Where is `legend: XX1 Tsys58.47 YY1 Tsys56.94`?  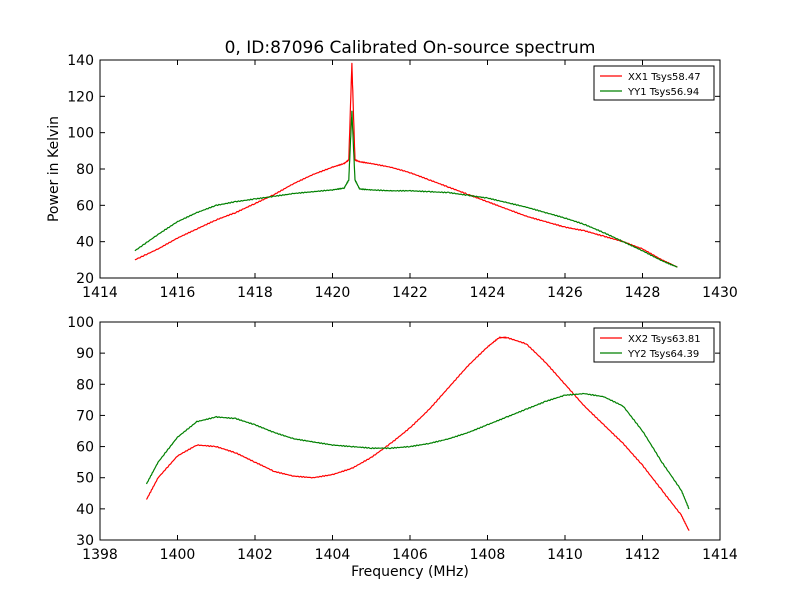 legend: XX1 Tsys58.47 YY1 Tsys56.94 is located at coordinates (654, 83).